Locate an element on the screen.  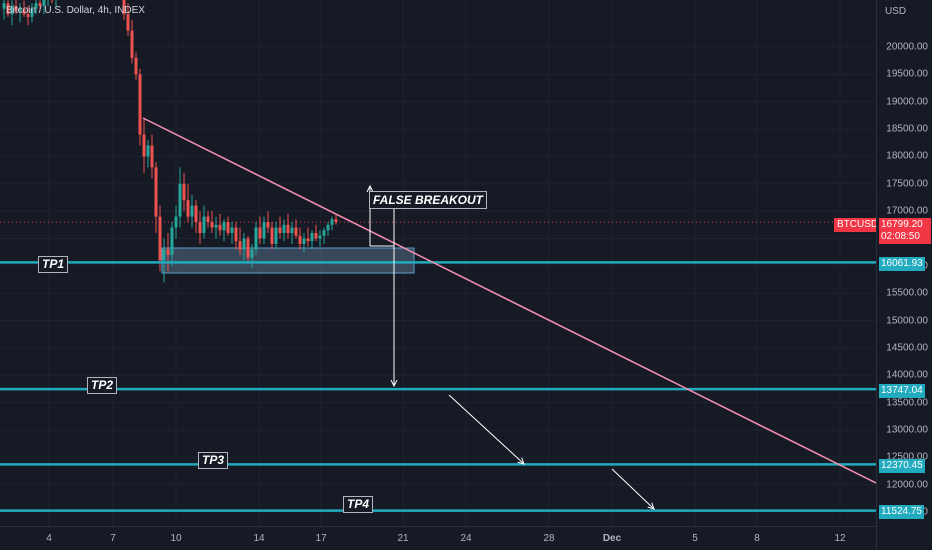
tp3-label: TP3 is located at coordinates (213, 460).